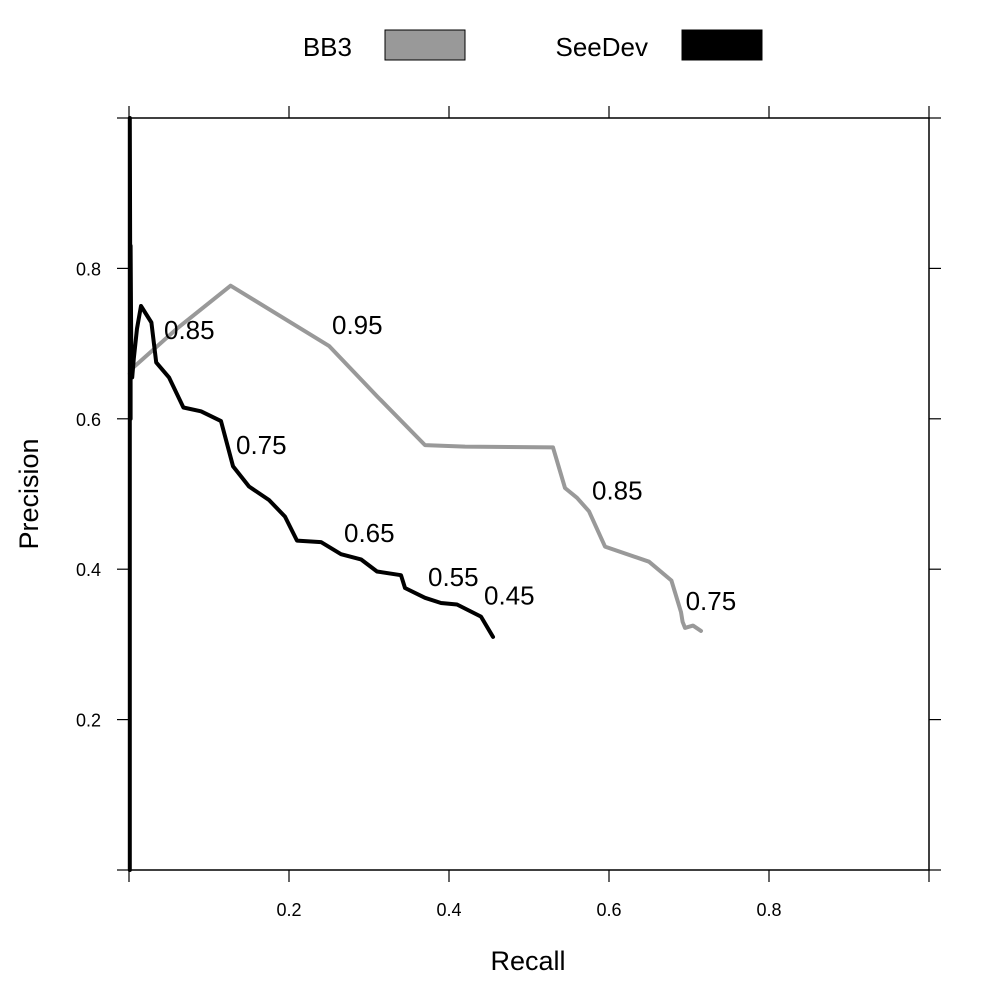  What do you see at coordinates (88, 570) in the screenshot?
I see `y-tick-label: 0.4` at bounding box center [88, 570].